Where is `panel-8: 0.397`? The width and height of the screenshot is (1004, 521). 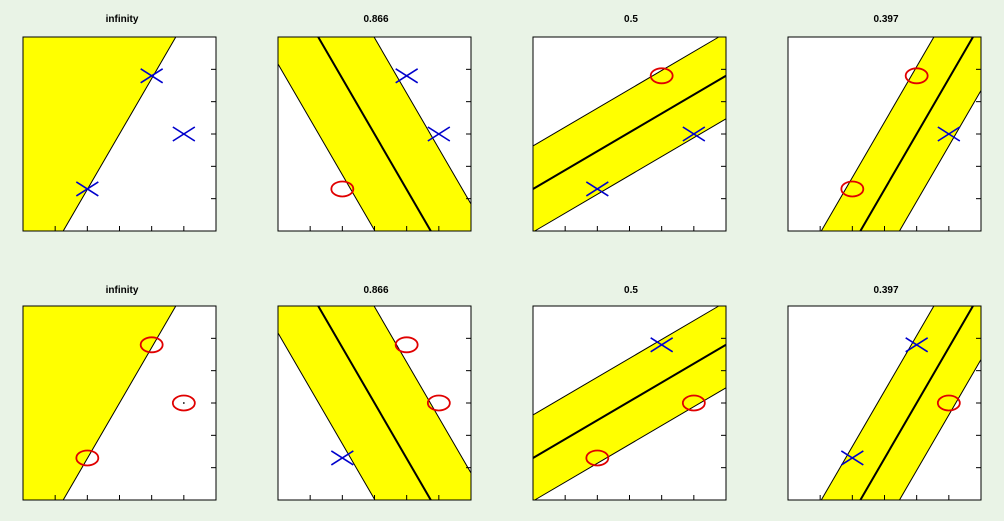
panel-8: 0.397 is located at coordinates (884, 393).